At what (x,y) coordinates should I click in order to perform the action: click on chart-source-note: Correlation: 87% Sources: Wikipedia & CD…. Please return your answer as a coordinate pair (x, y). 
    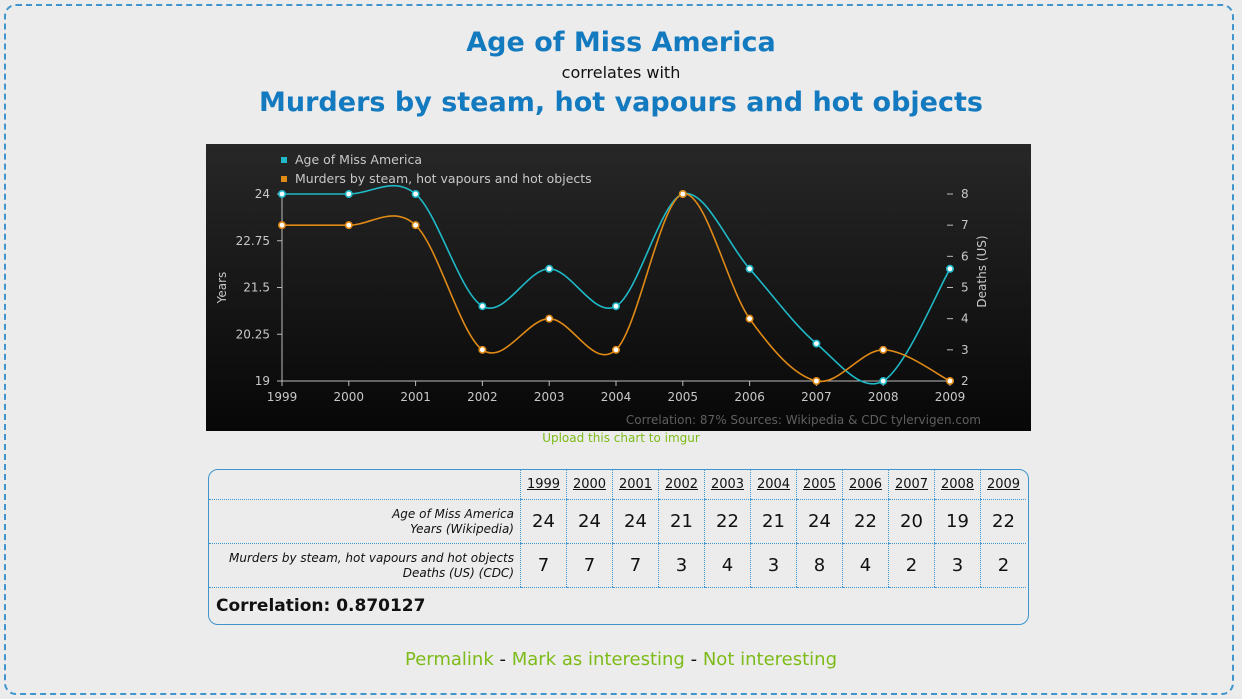
    Looking at the image, I should click on (803, 420).